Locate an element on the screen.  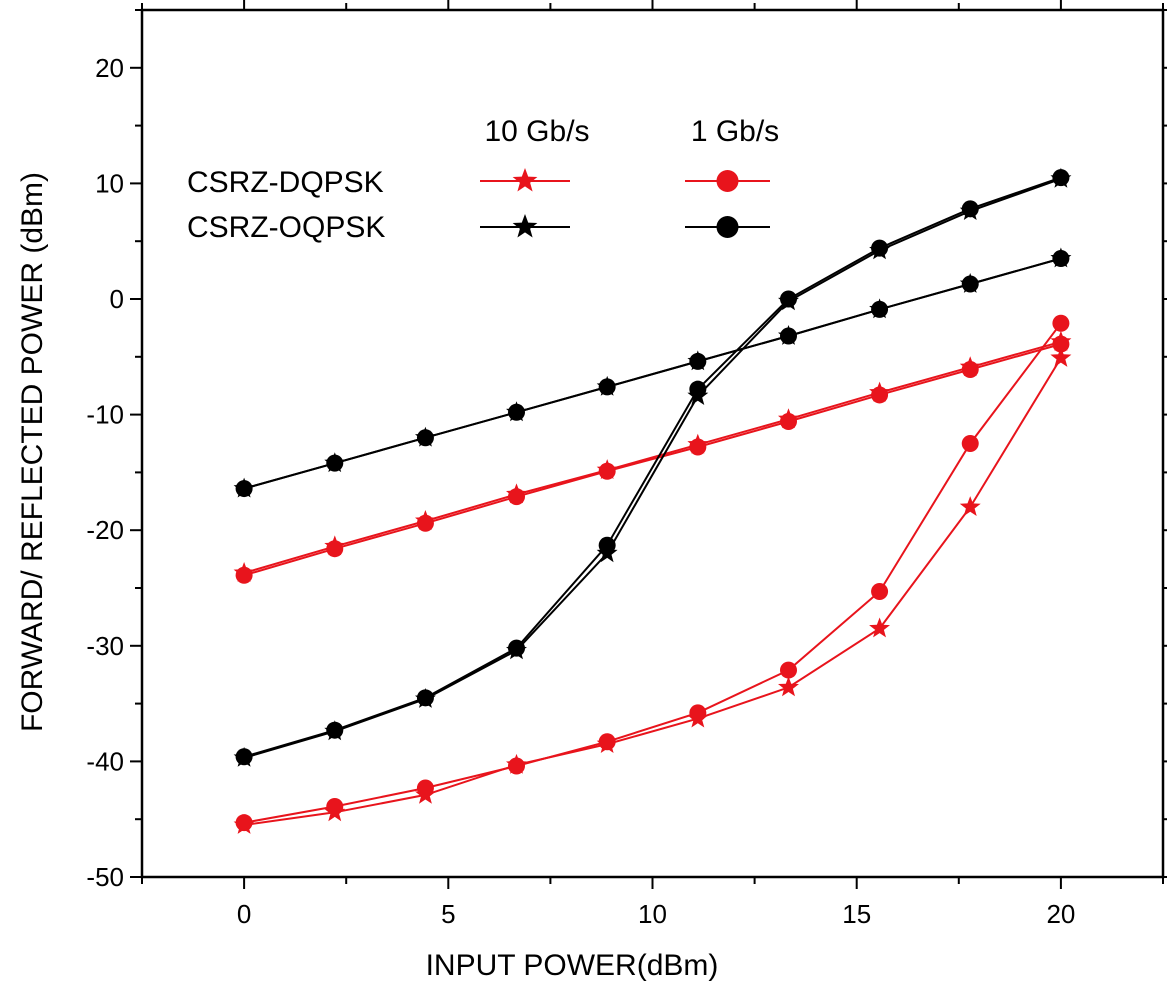
x-tick-label: 0 is located at coordinates (244, 914).